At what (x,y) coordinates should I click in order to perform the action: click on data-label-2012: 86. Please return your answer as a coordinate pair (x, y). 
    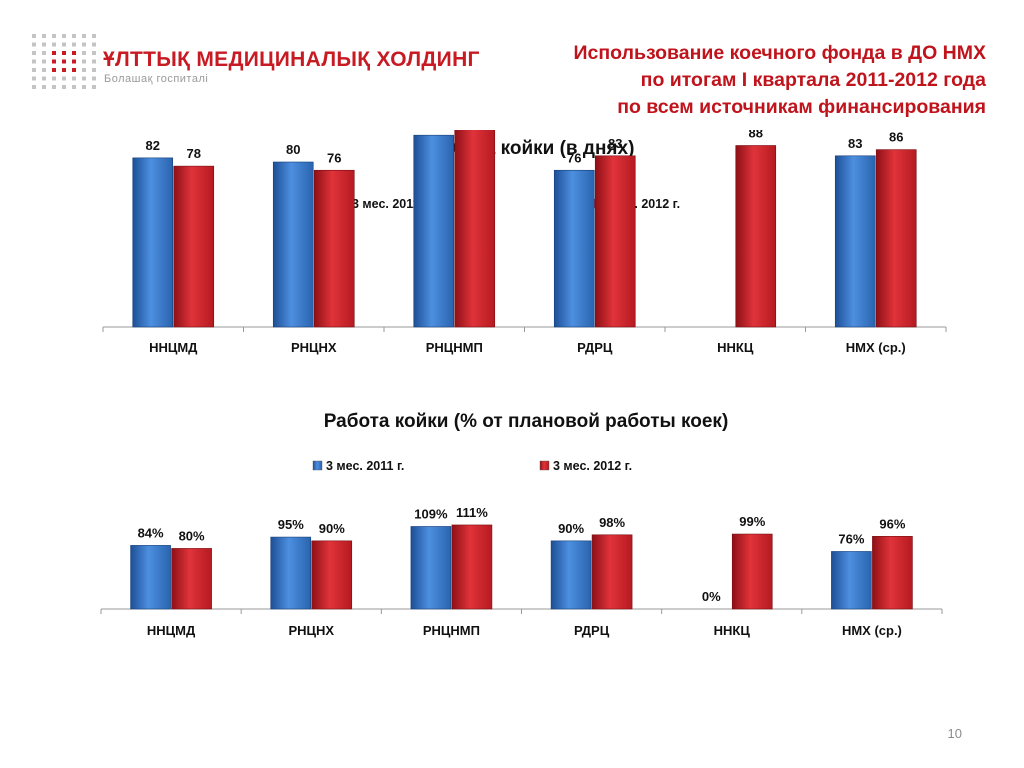
    Looking at the image, I should click on (896, 137).